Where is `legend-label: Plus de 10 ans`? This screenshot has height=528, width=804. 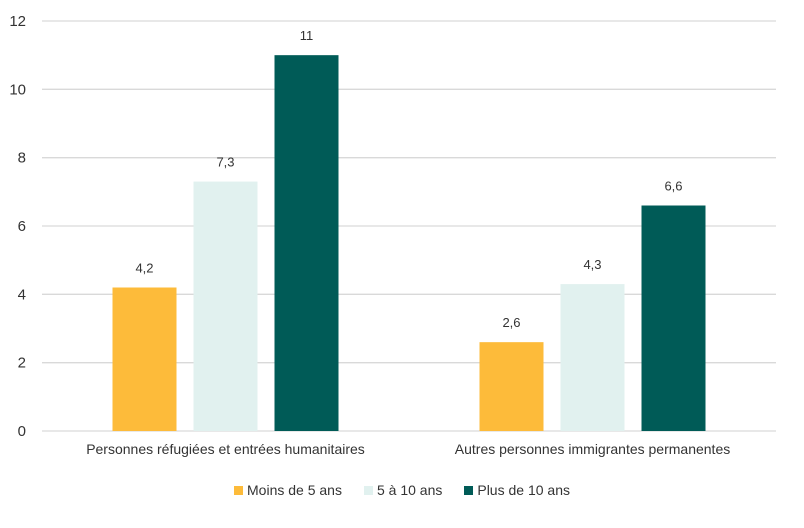
legend-label: Plus de 10 ans is located at coordinates (523, 490).